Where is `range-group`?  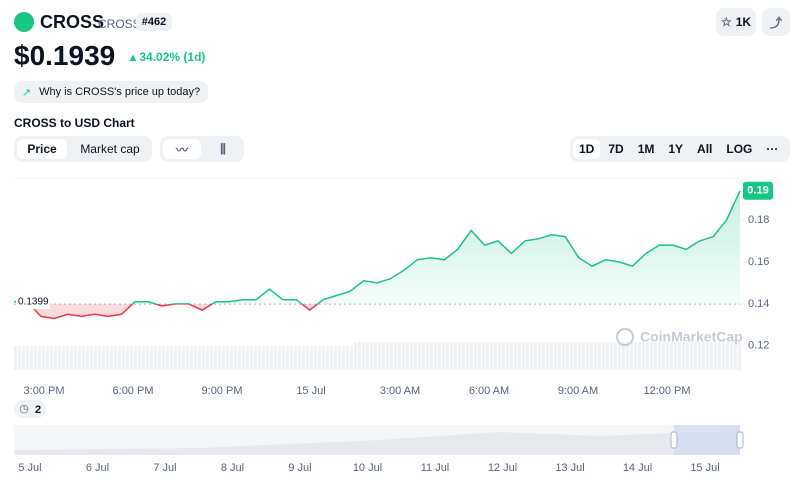
range-group is located at coordinates (680, 149).